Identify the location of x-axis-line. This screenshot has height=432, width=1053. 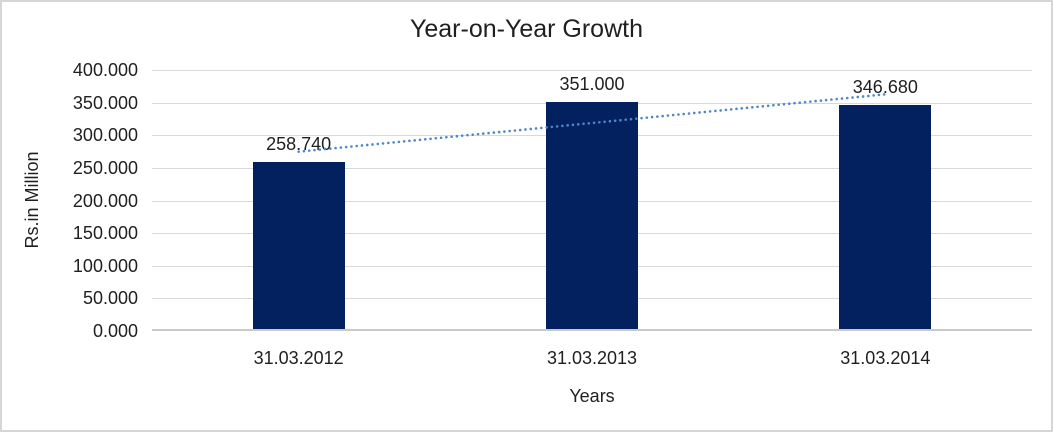
(592, 330).